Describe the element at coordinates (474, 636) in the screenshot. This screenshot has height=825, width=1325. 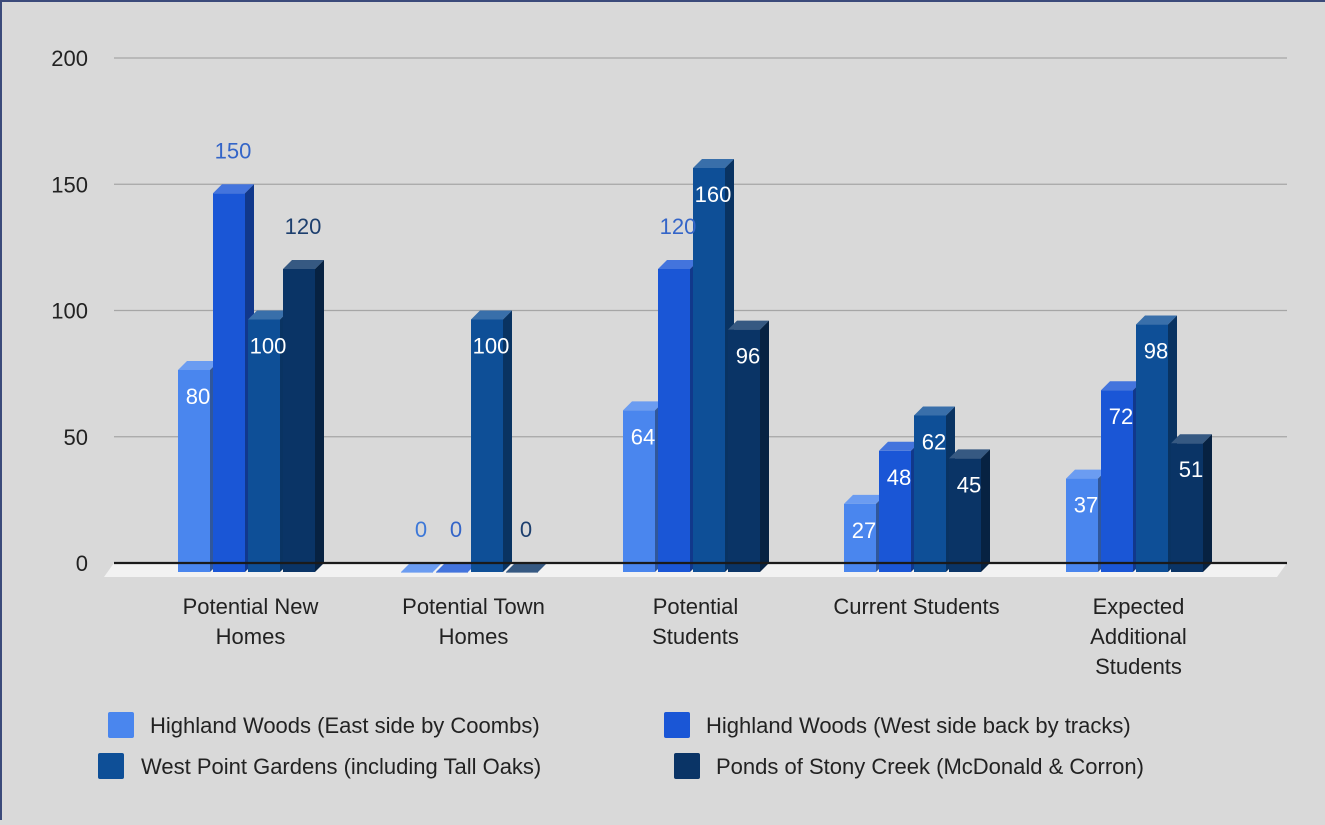
I see `x-tick-label-line: Homes` at that location.